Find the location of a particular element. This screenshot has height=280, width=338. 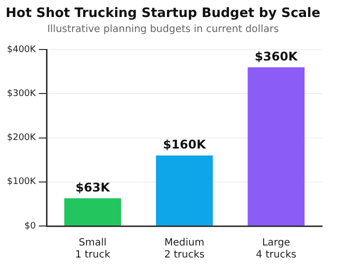

x-tick-label: Large 4 trucks is located at coordinates (276, 249).